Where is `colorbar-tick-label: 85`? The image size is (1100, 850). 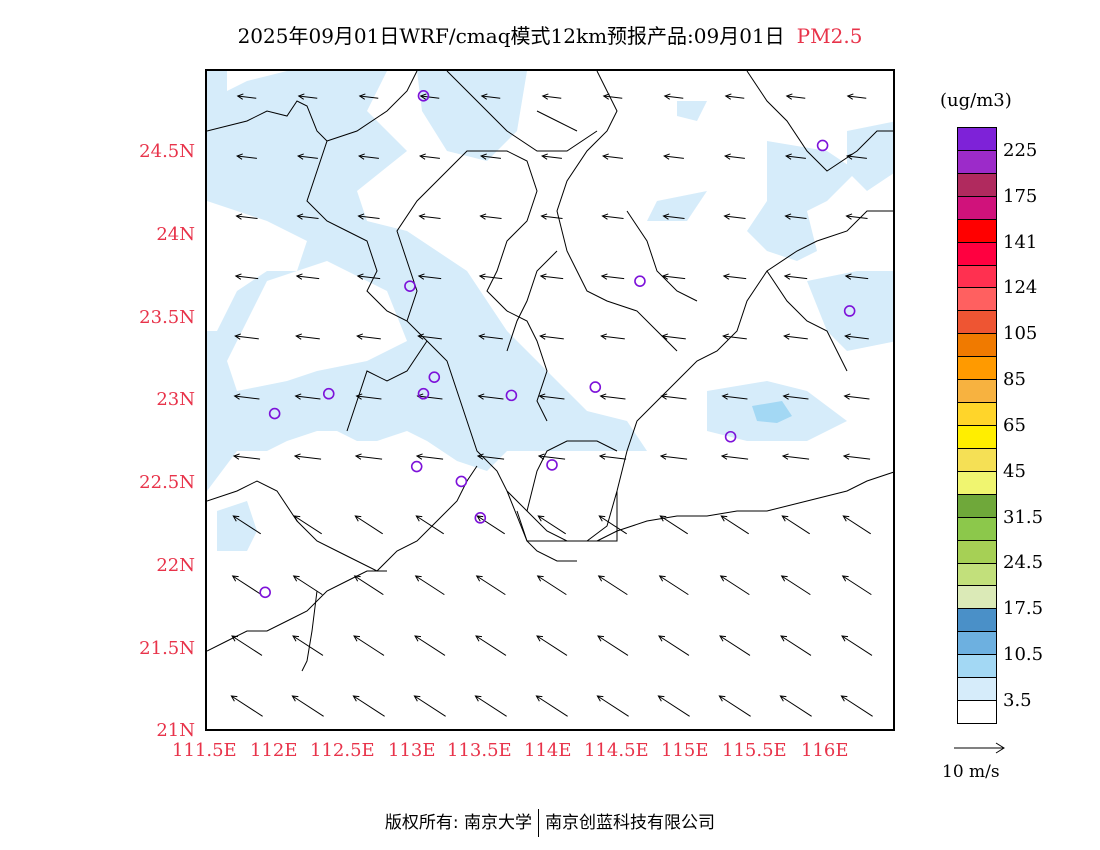 colorbar-tick-label: 85 is located at coordinates (1014, 379).